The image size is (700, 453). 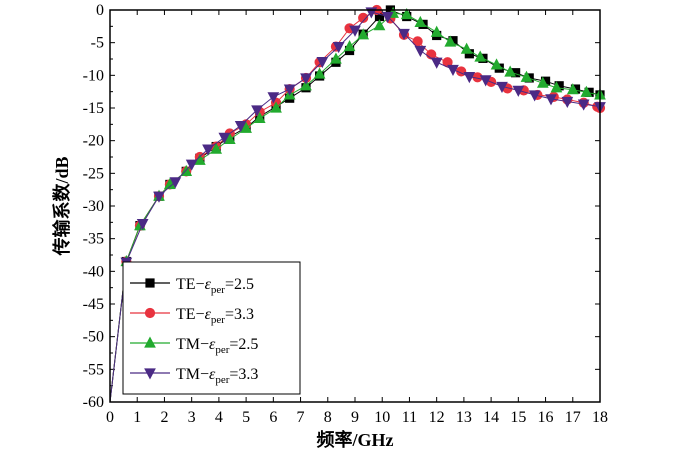 What do you see at coordinates (437, 417) in the screenshot?
I see `x-tick-label: 12` at bounding box center [437, 417].